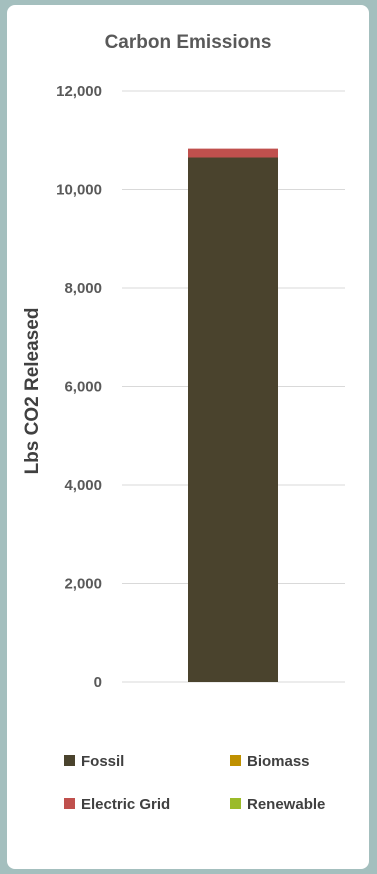 This screenshot has height=874, width=377. What do you see at coordinates (235, 760) in the screenshot?
I see `legend-swatch-biomass` at bounding box center [235, 760].